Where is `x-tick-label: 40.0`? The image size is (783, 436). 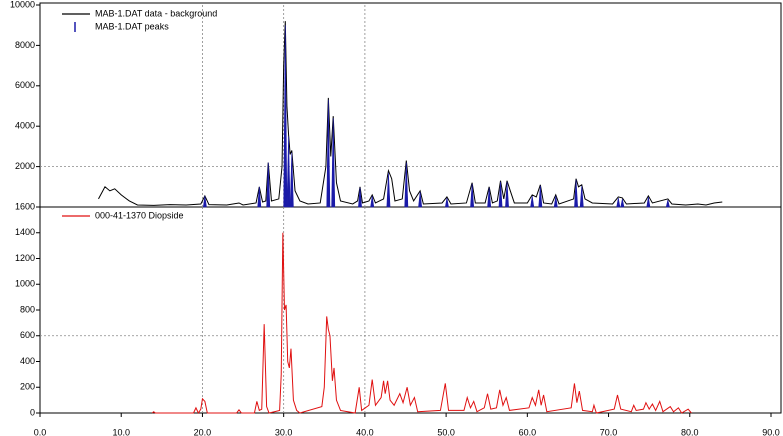 x-tick-label: 40.0 is located at coordinates (365, 431).